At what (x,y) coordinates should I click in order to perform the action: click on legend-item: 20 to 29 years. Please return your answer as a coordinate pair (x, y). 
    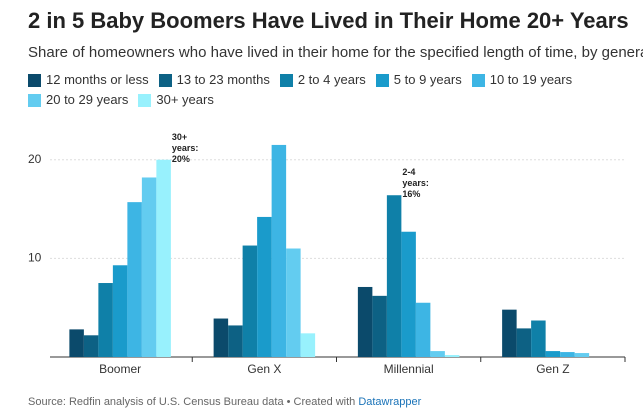
    Looking at the image, I should click on (78, 100).